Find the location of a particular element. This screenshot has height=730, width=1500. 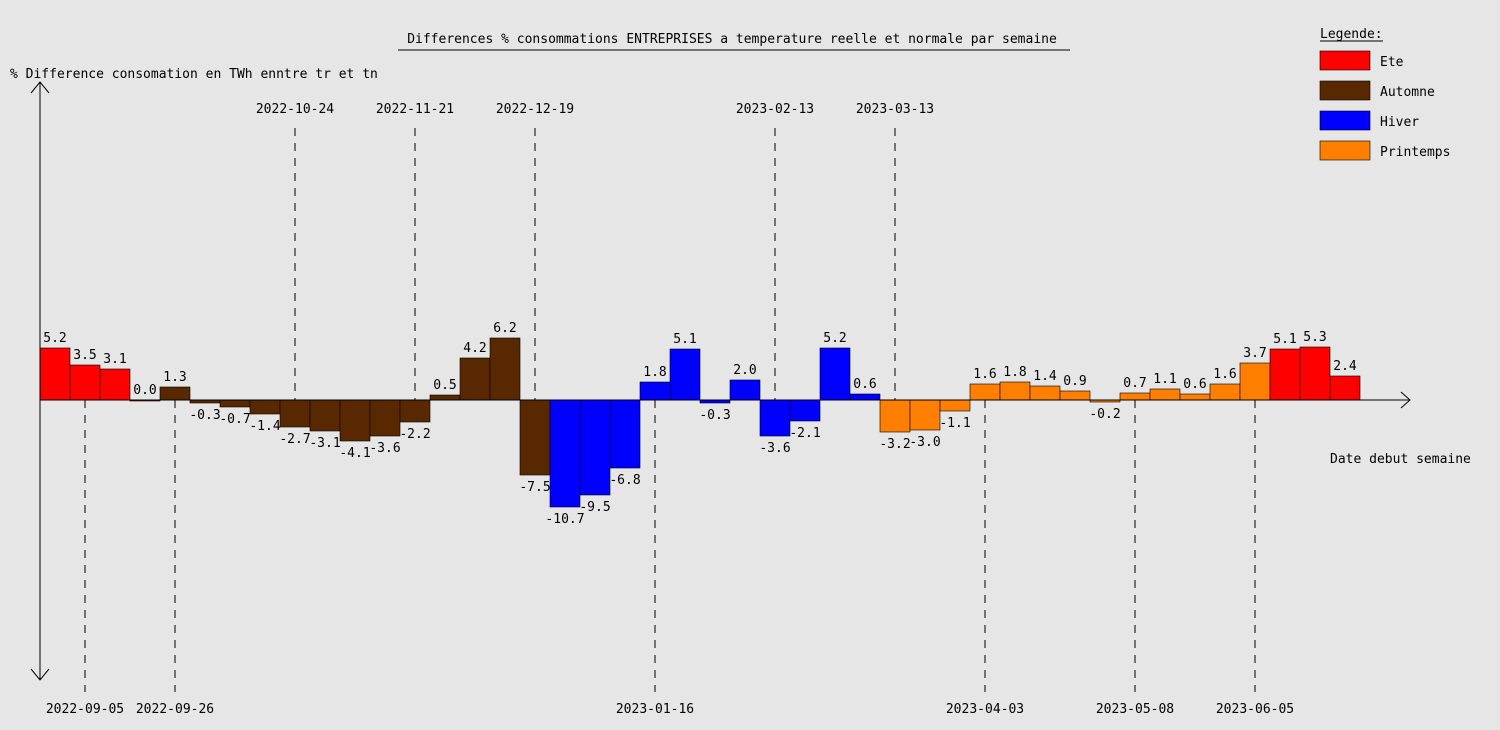

date-marker-top-label-3: 2023-02-13 is located at coordinates (775, 109).